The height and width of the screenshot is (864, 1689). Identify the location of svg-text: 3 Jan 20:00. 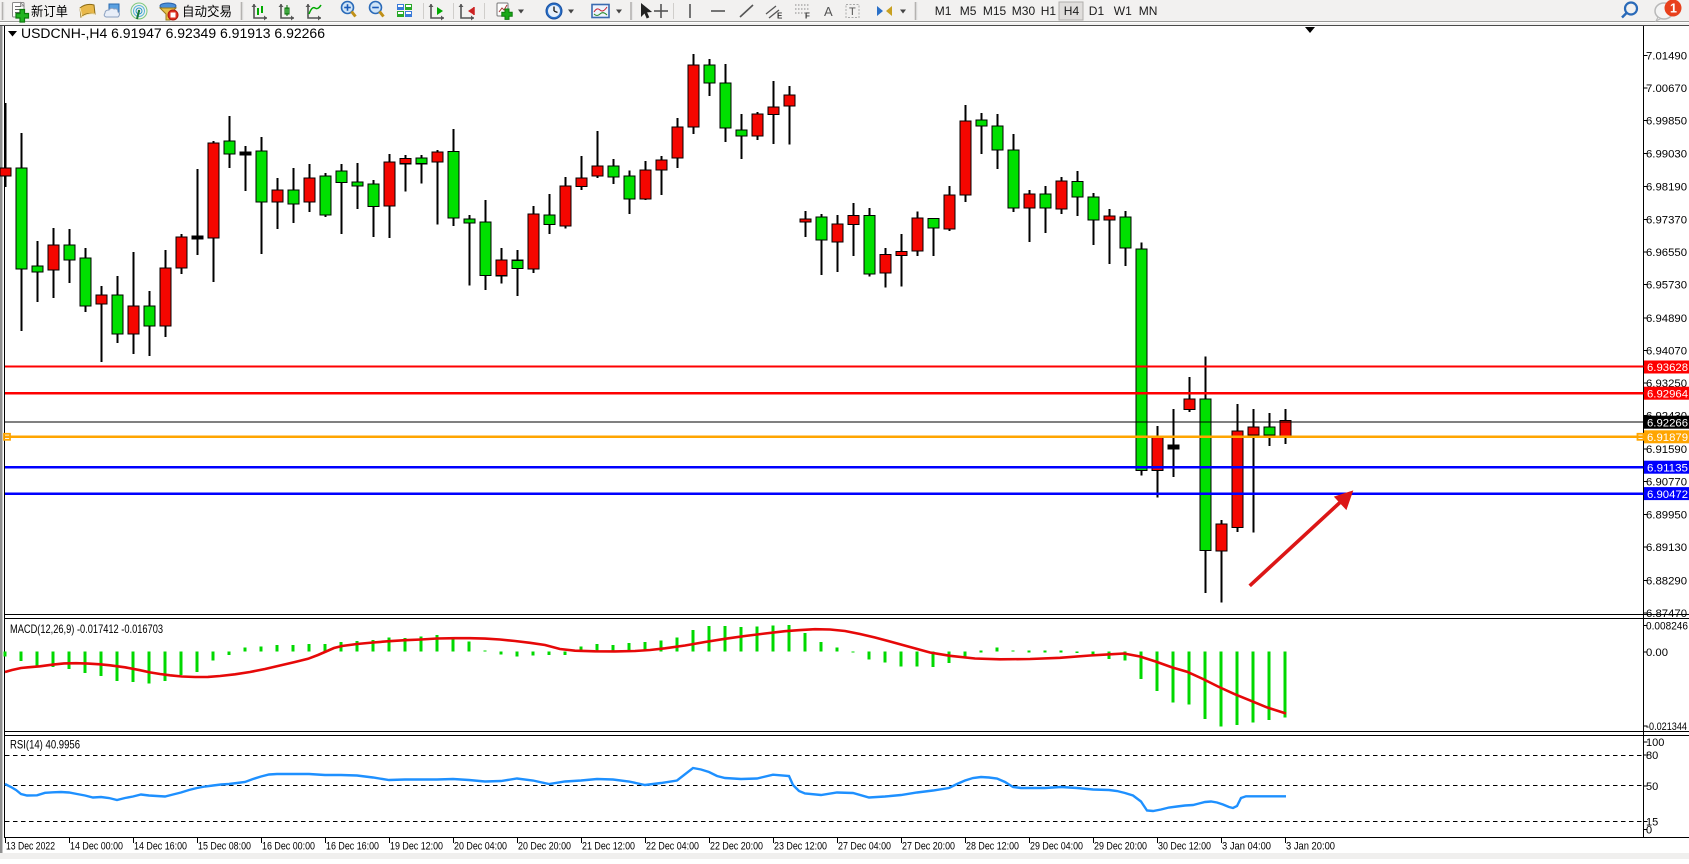
(1310, 847).